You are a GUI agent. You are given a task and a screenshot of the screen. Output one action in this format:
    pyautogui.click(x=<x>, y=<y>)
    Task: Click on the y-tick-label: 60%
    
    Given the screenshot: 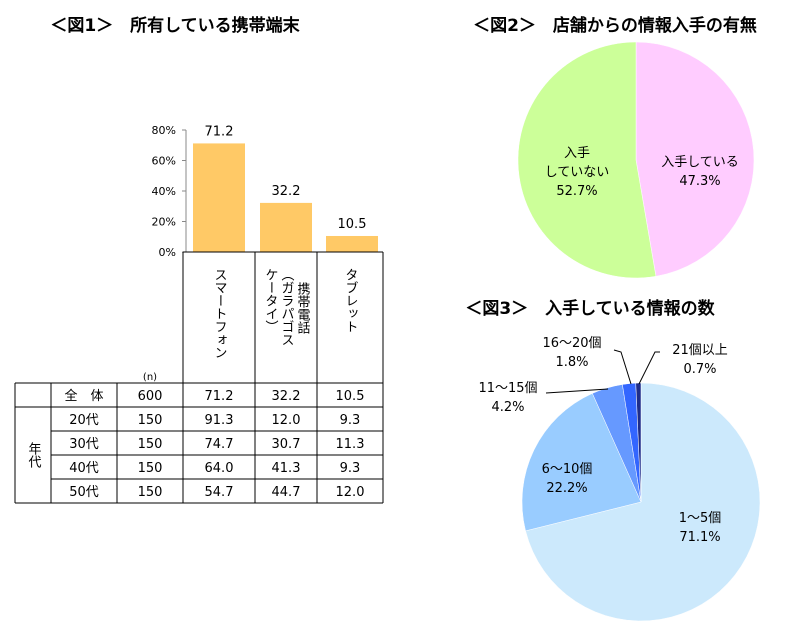 What is the action you would take?
    pyautogui.click(x=164, y=161)
    